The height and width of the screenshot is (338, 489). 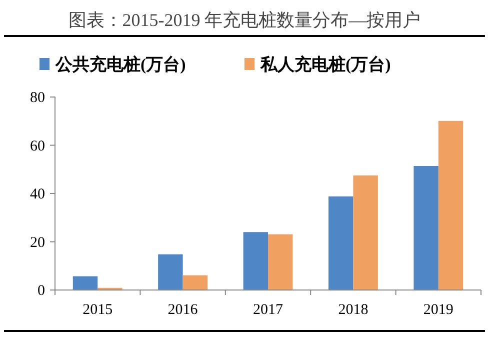 I want to click on x-tick-label: 2015, so click(x=97, y=310).